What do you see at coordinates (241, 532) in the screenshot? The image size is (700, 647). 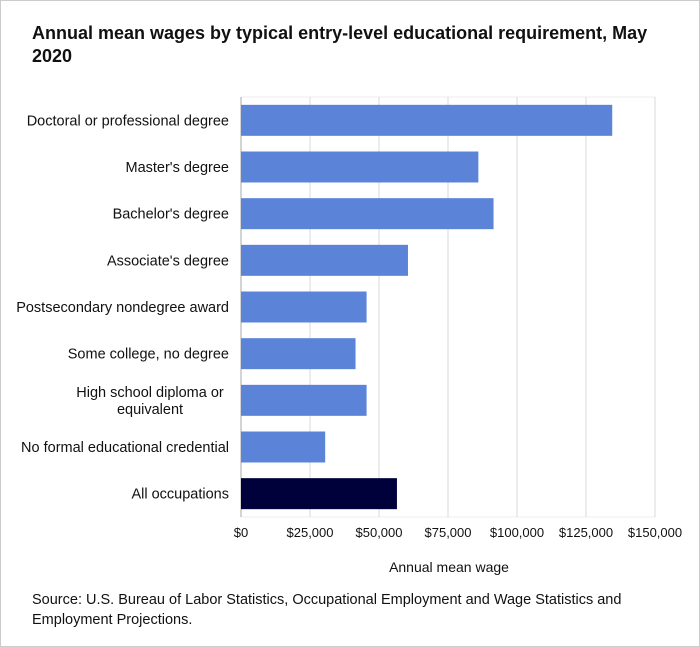 I see `x-tick-label: $0` at bounding box center [241, 532].